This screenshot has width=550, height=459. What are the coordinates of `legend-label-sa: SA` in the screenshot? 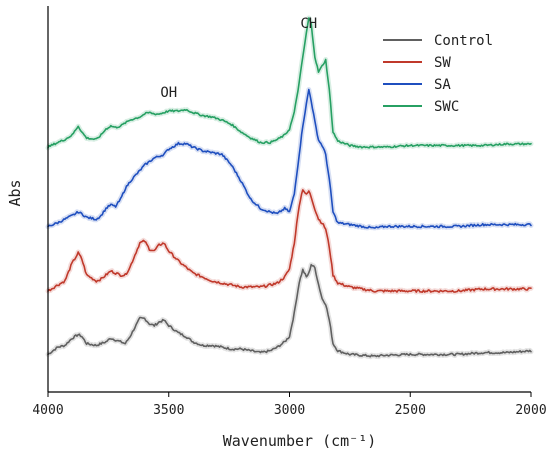 It's located at (442, 85).